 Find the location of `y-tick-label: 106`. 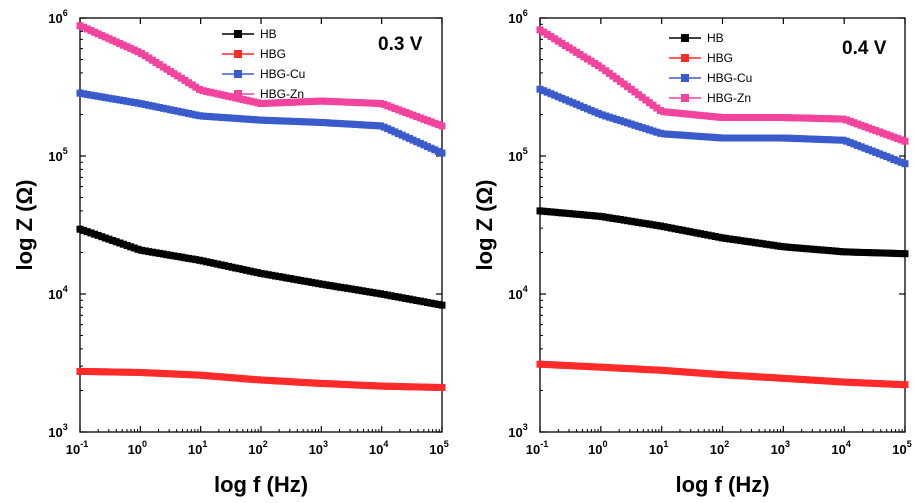

y-tick-label: 106 is located at coordinates (517, 17).